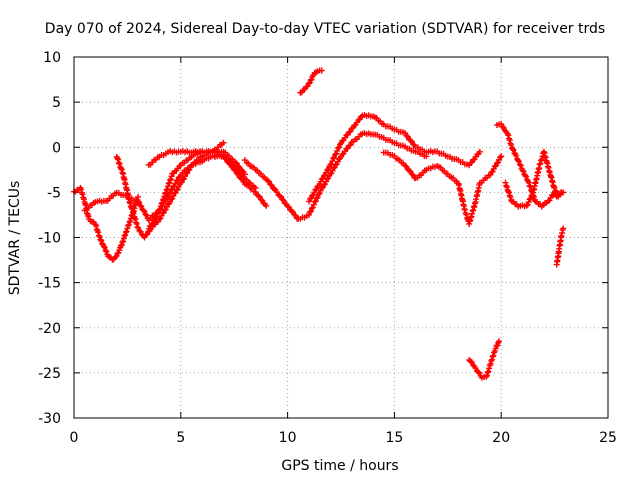 Image resolution: width=640 pixels, height=480 pixels. Describe the element at coordinates (288, 438) in the screenshot. I see `x-tick-label: 10` at that location.